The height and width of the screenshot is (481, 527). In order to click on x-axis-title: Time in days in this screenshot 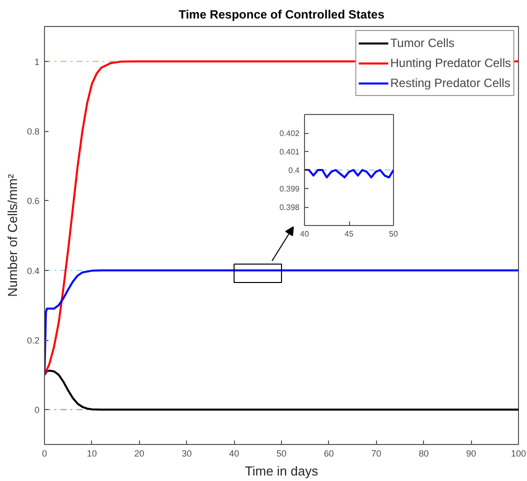, I will do `click(281, 471)`.